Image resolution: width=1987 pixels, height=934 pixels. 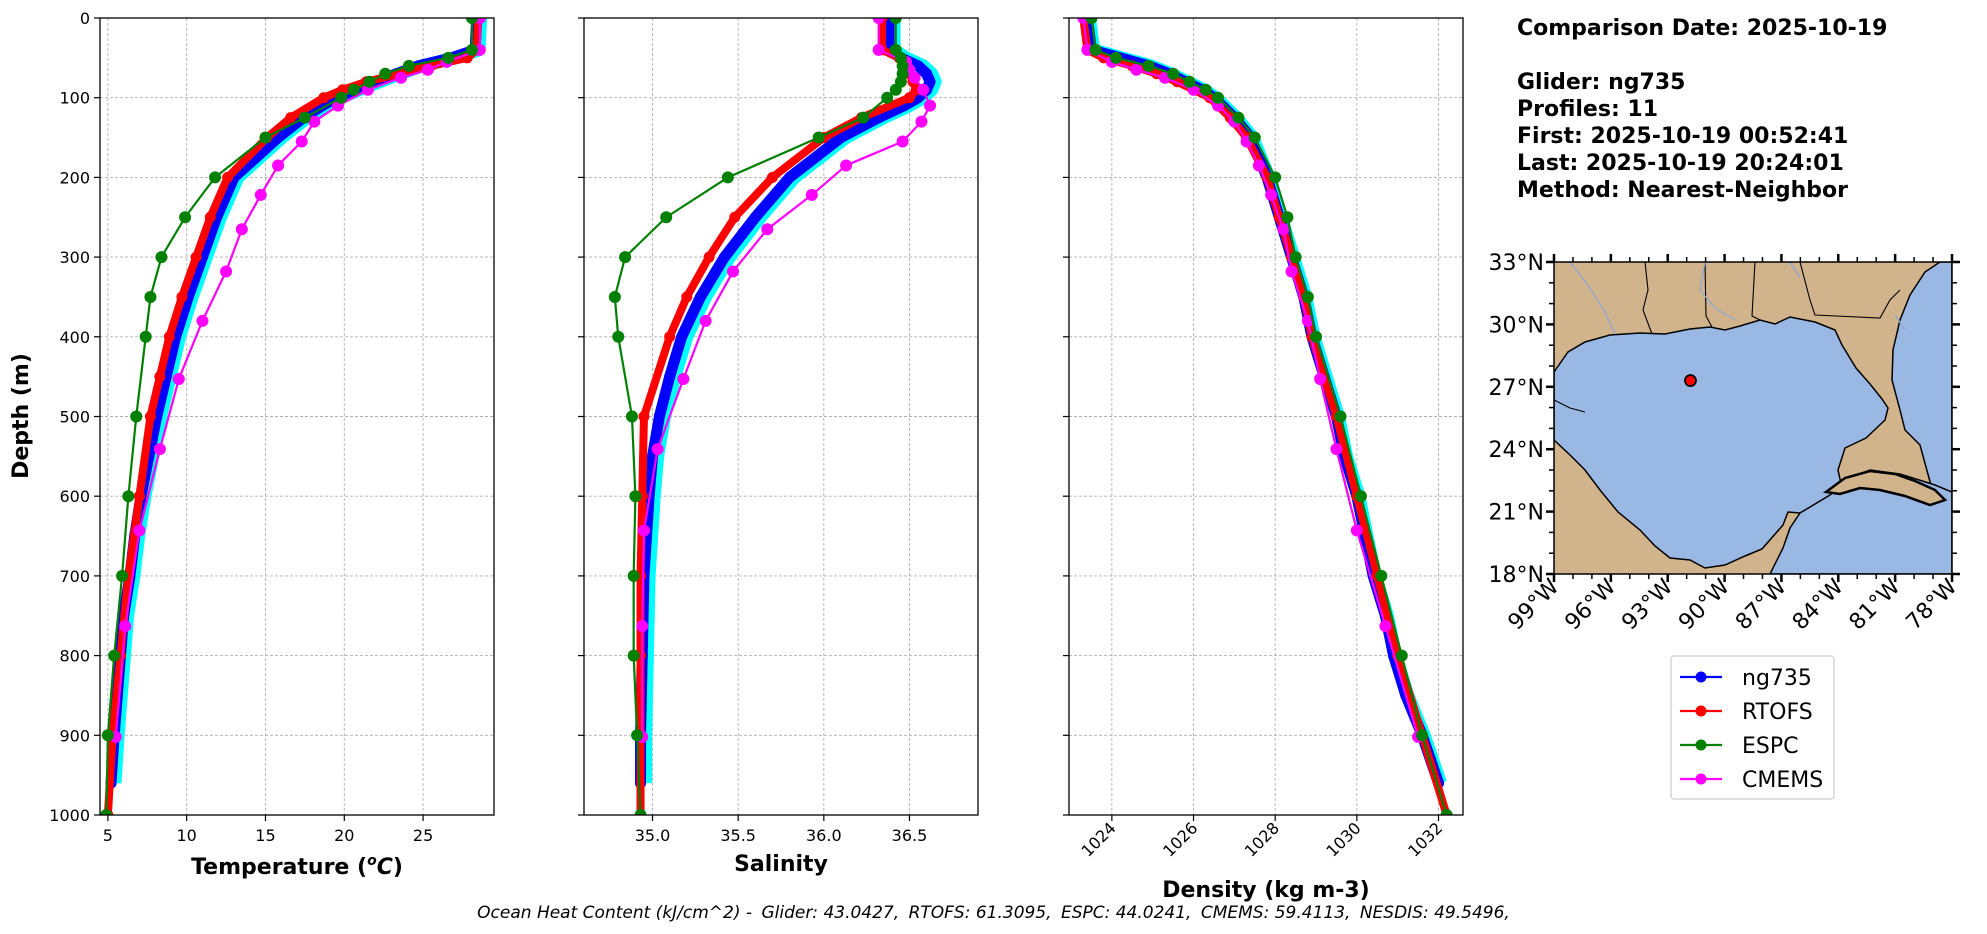 I want to click on y-tick-label: 800, so click(x=74, y=656).